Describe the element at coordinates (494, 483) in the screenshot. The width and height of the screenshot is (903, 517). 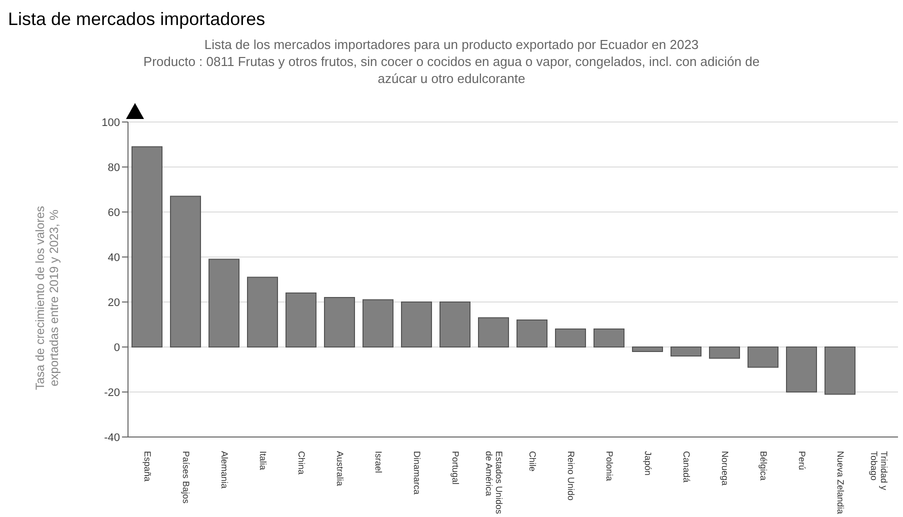
I see `x-tick-label: Estados Unidos de América` at that location.